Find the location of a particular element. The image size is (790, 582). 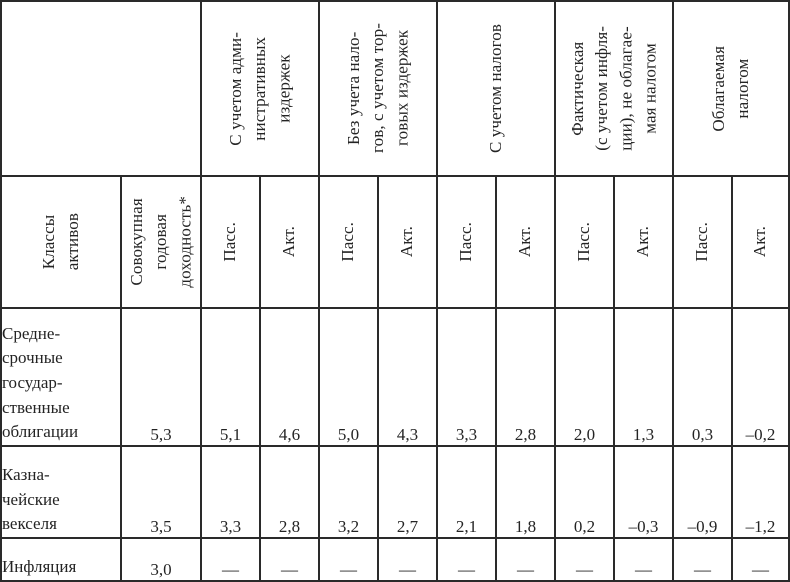

group-header-admin-expenses-label: С учетом адми- нистративных издержек is located at coordinates (259, 88).